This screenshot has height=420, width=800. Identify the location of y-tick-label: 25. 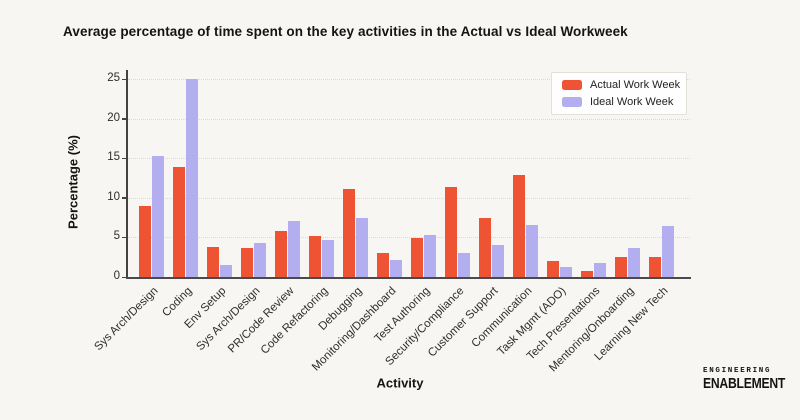
(113, 78).